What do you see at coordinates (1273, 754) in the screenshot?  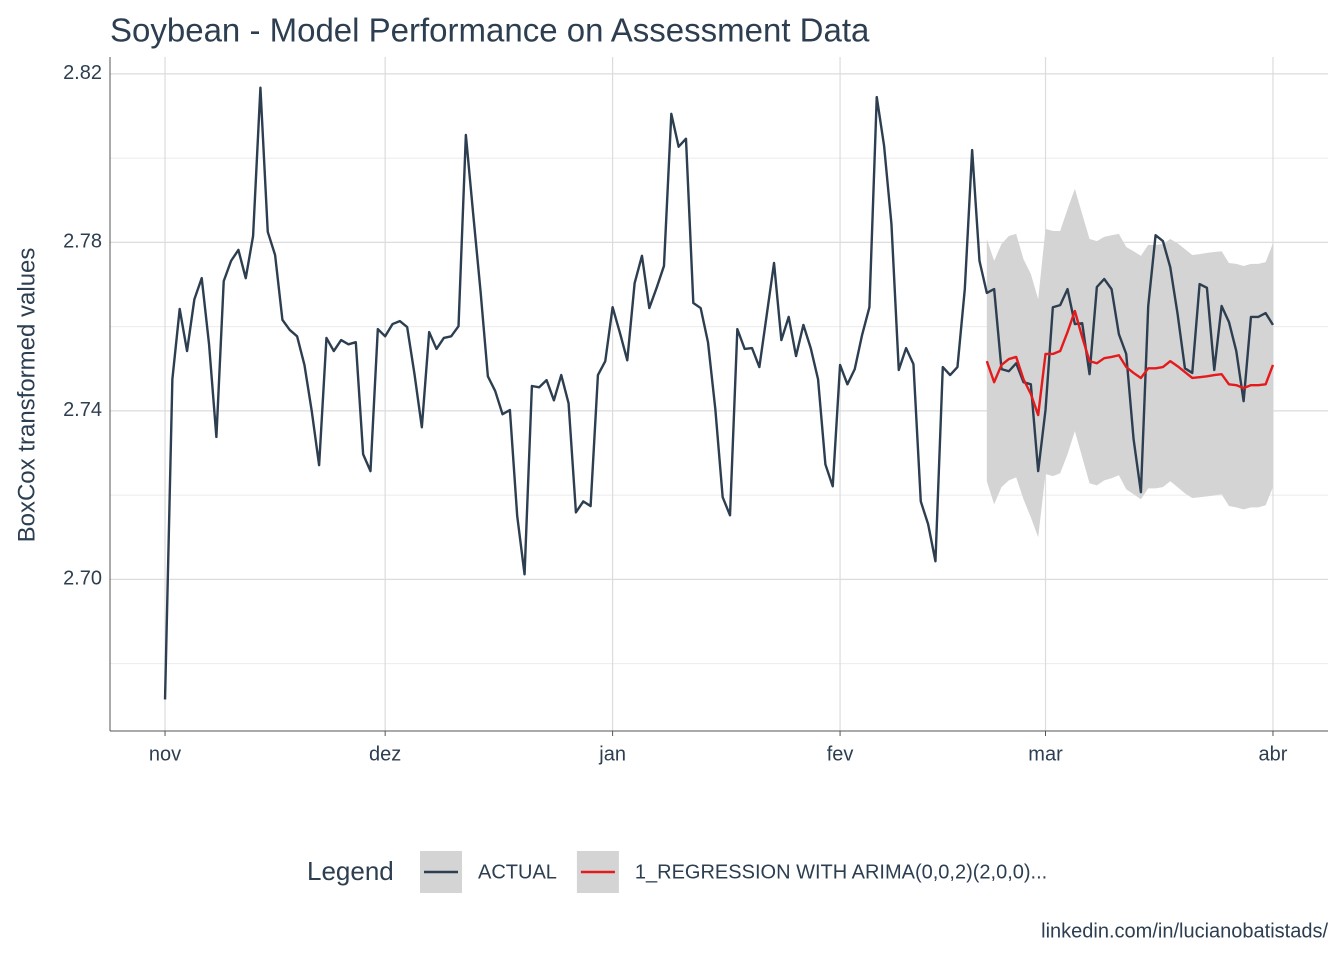 I see `x-tick-label: abr` at bounding box center [1273, 754].